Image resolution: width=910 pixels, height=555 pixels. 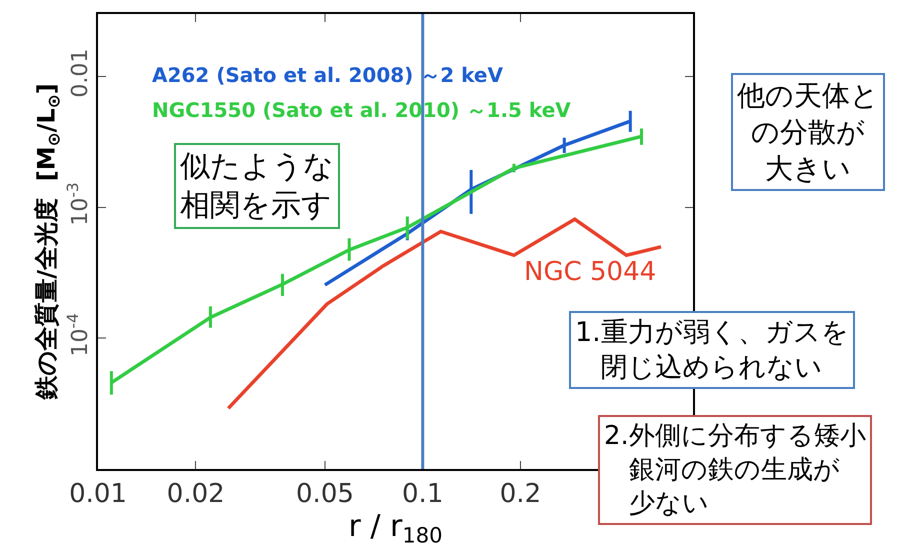 I want to click on x-tick-label: 0.2, so click(x=521, y=494).